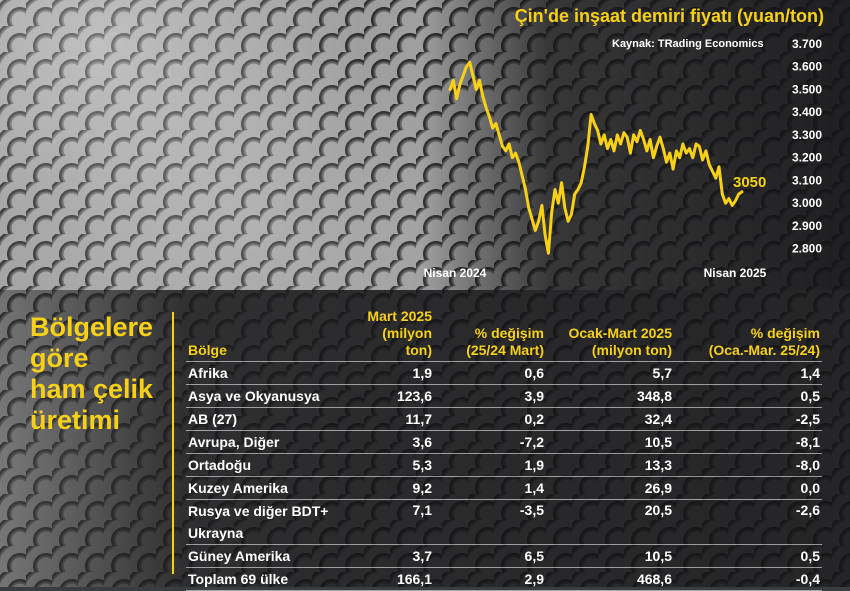 Image resolution: width=850 pixels, height=591 pixels. What do you see at coordinates (748, 373) in the screenshot?
I see `table-cell-chg-q1: 1,4` at bounding box center [748, 373].